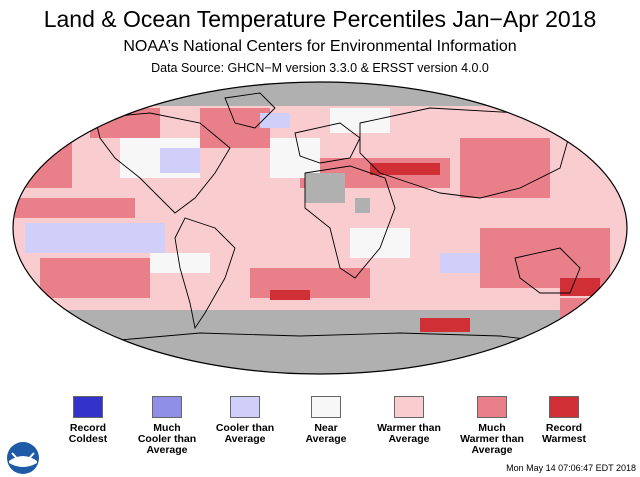  Describe the element at coordinates (350, 222) in the screenshot. I see `africa-outline` at that location.